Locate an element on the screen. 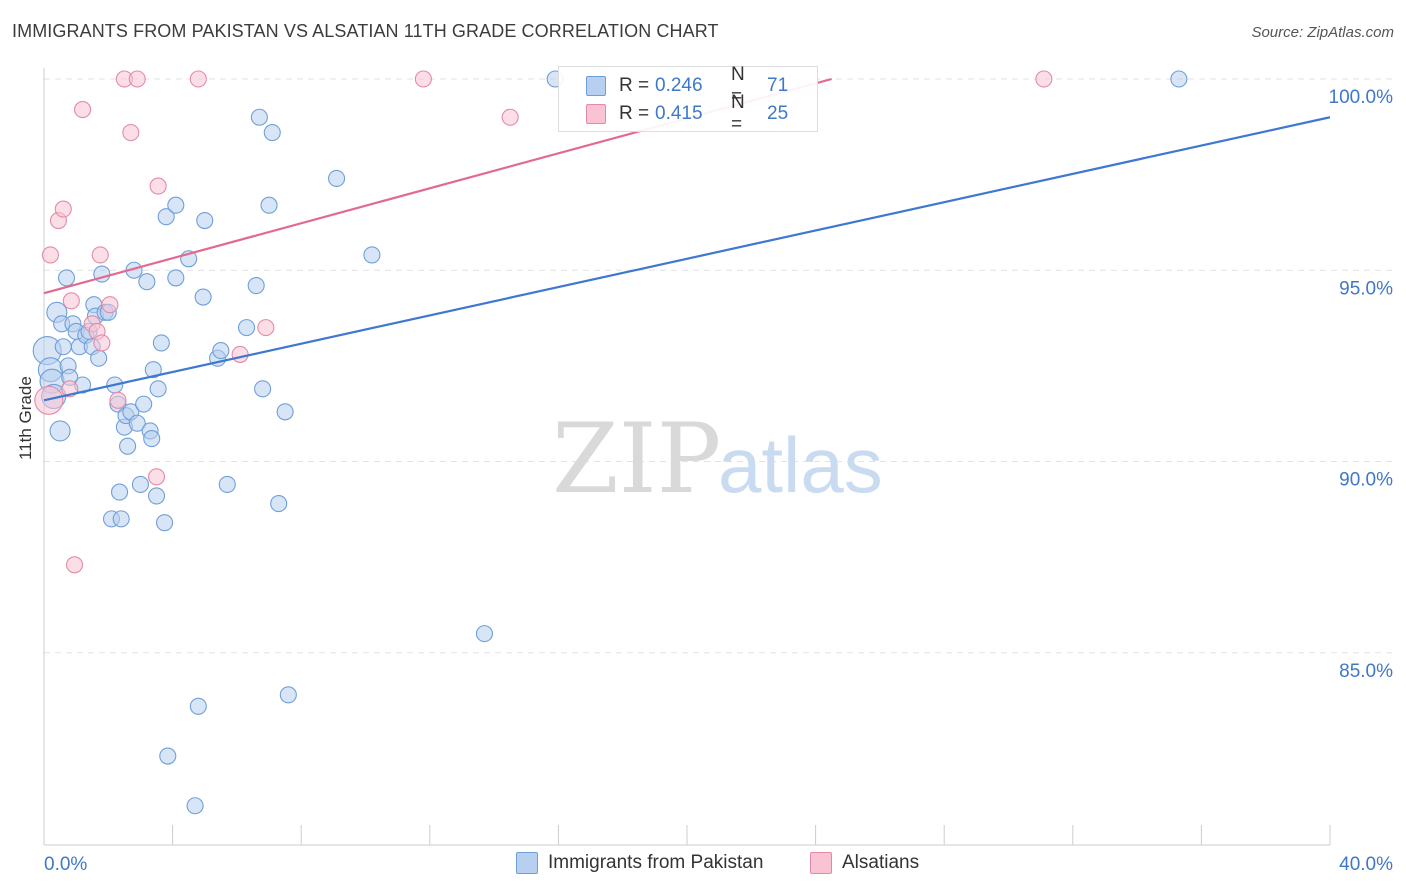 The height and width of the screenshot is (892, 1406). correlation-legend: R = 0.246 N = 71 R = 0.415 N = 25 is located at coordinates (688, 99).